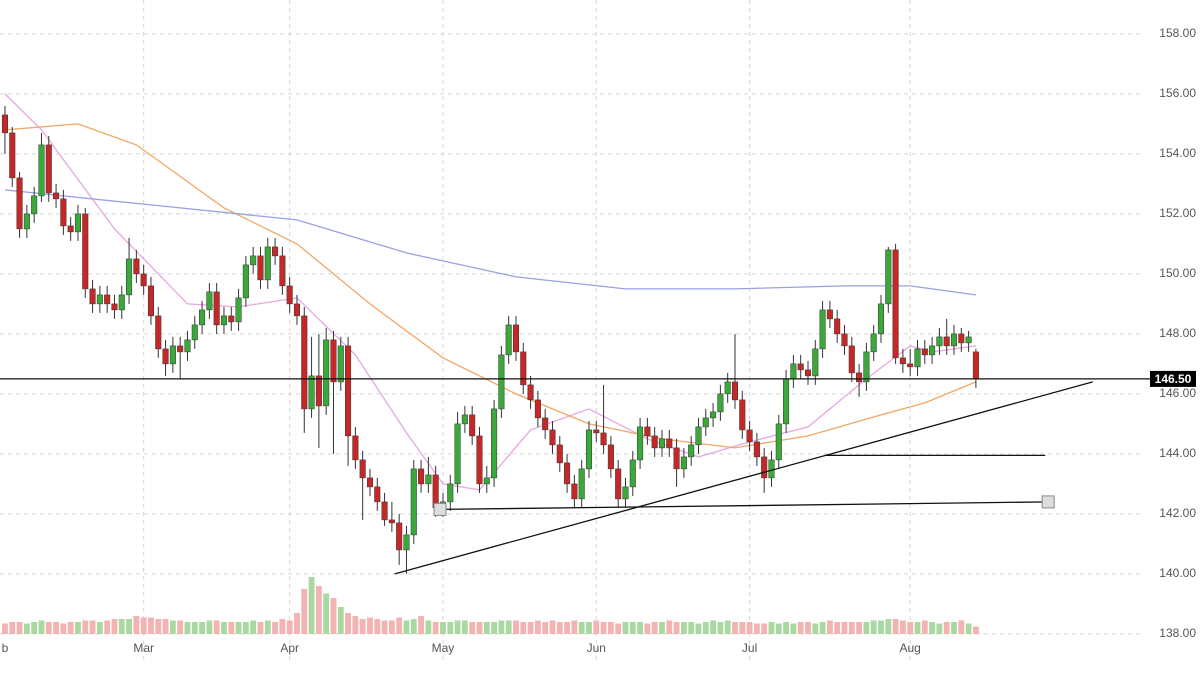  Describe the element at coordinates (749, 648) in the screenshot. I see `x-tick-label: Jul` at that location.